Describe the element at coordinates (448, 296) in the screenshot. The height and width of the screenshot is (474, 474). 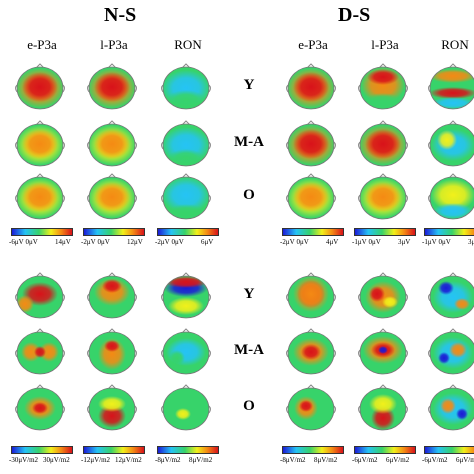
I see `topo-map-bottom-p1-r0-c2` at that location.